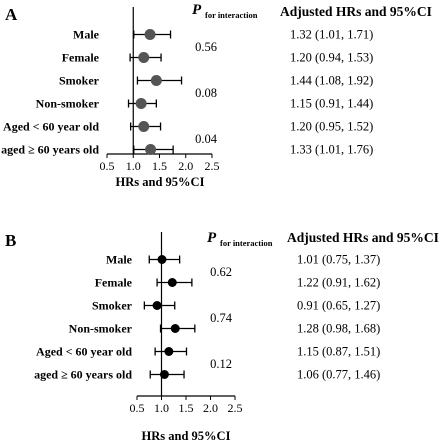 The width and height of the screenshot is (447, 448). Describe the element at coordinates (206, 139) in the screenshot. I see `p-value: 0.04` at that location.